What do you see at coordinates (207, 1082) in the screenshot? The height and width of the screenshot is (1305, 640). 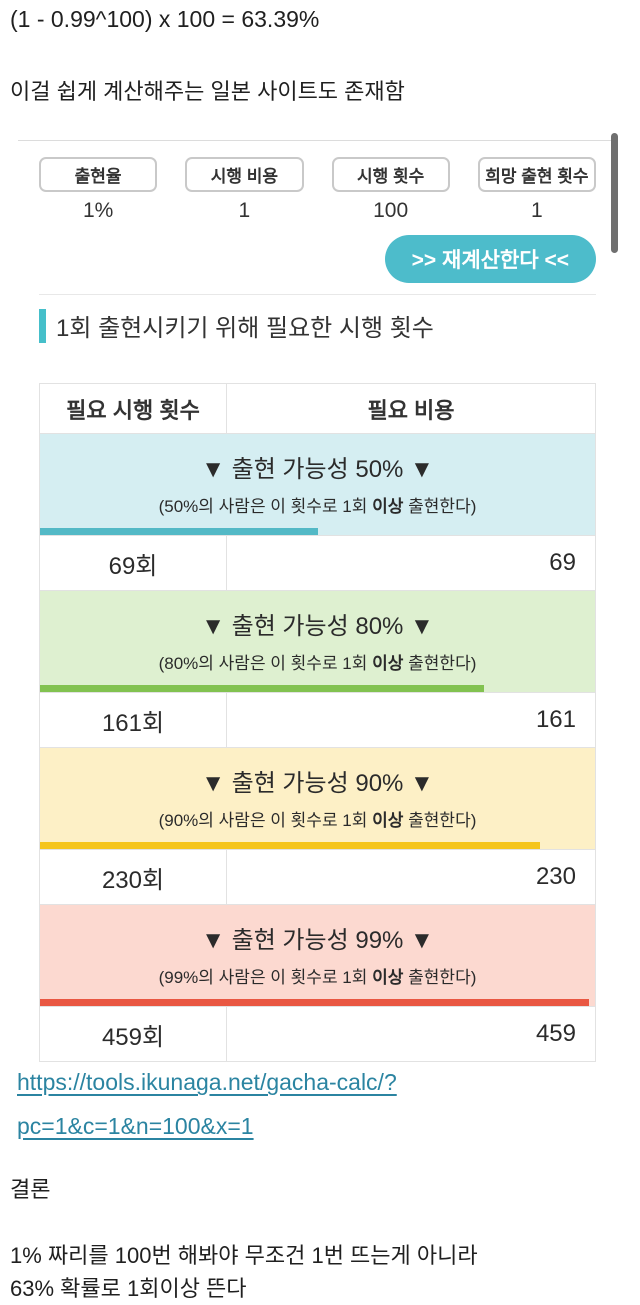 I see `link-line-1: https://tools.ikunaga.net/gacha-calc/?` at bounding box center [207, 1082].